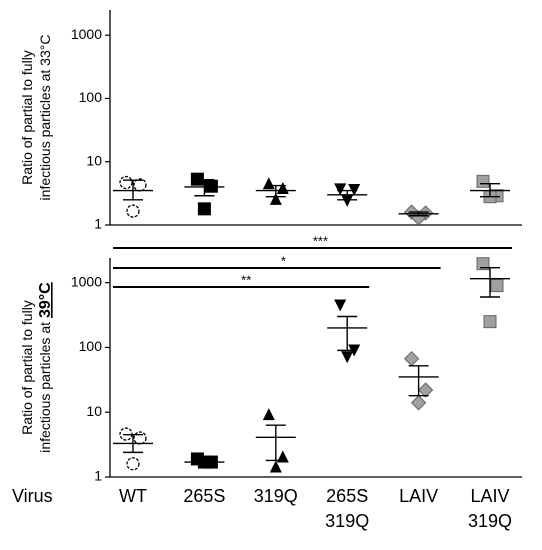 This screenshot has width=542, height=550. What do you see at coordinates (133, 496) in the screenshot?
I see `x-tick-label: WT` at bounding box center [133, 496].